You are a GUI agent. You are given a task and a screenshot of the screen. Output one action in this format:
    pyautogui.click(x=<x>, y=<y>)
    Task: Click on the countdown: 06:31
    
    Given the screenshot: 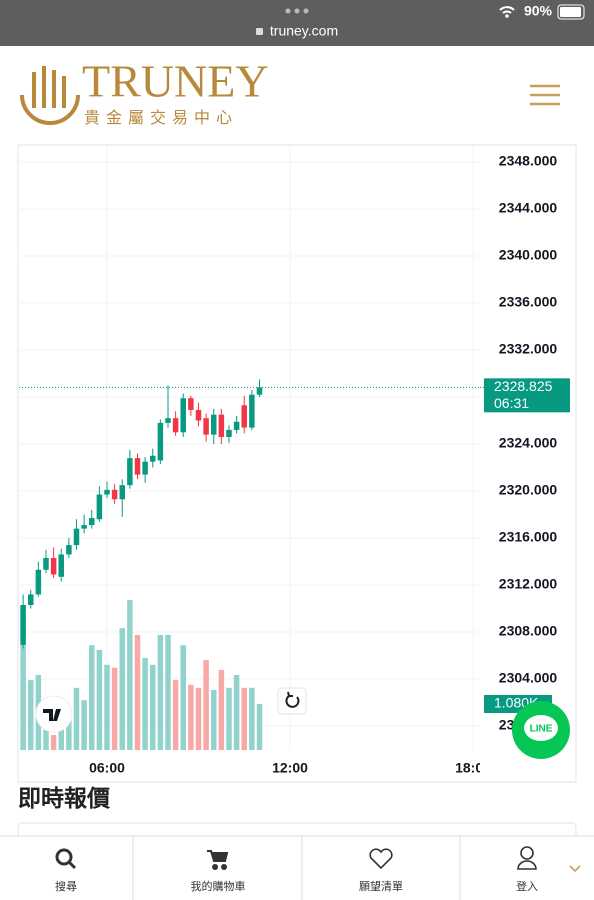 What is the action you would take?
    pyautogui.click(x=511, y=403)
    